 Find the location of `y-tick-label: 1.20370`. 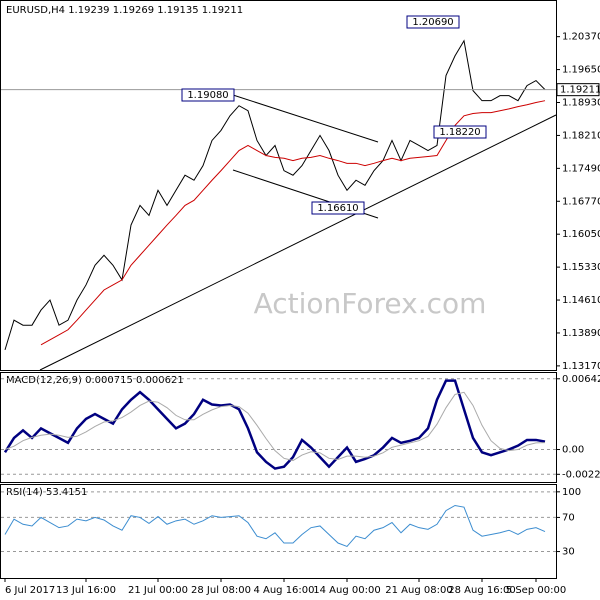

y-tick-label: 1.20370 is located at coordinates (581, 37).